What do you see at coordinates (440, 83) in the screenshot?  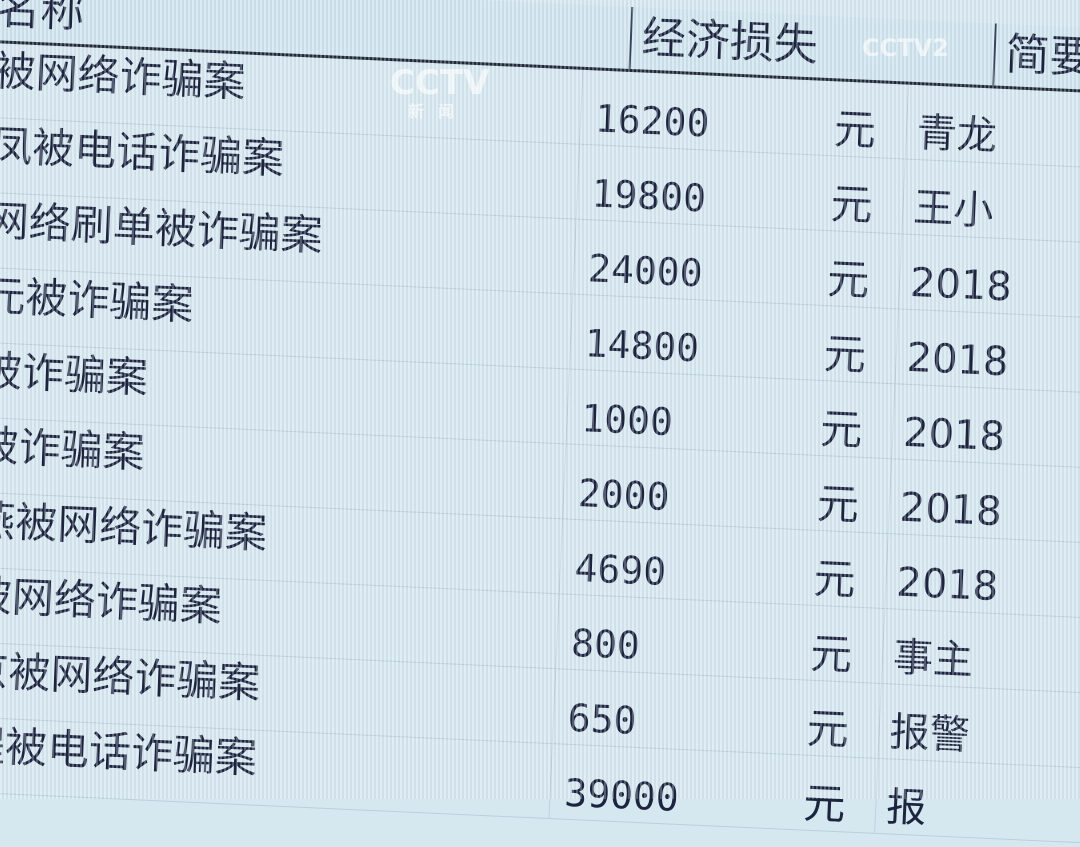 I see `watermark-logo-text: CCTV` at bounding box center [440, 83].